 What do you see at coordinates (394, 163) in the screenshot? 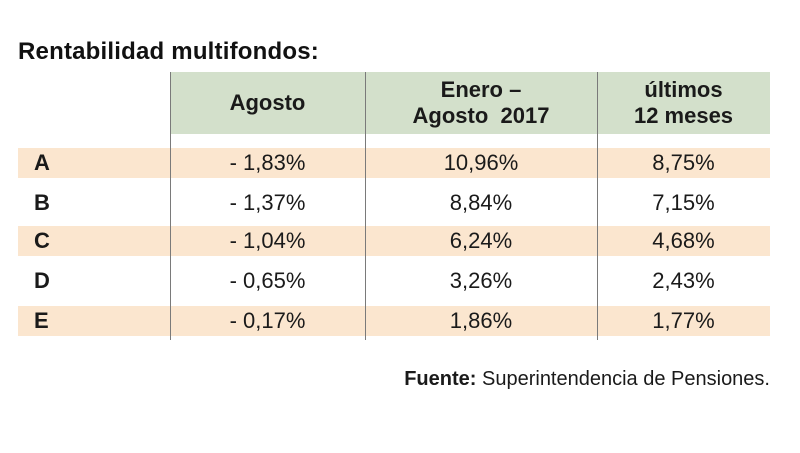
I see `table-row: A - 1,83% 10,96% 8,75%` at bounding box center [394, 163].